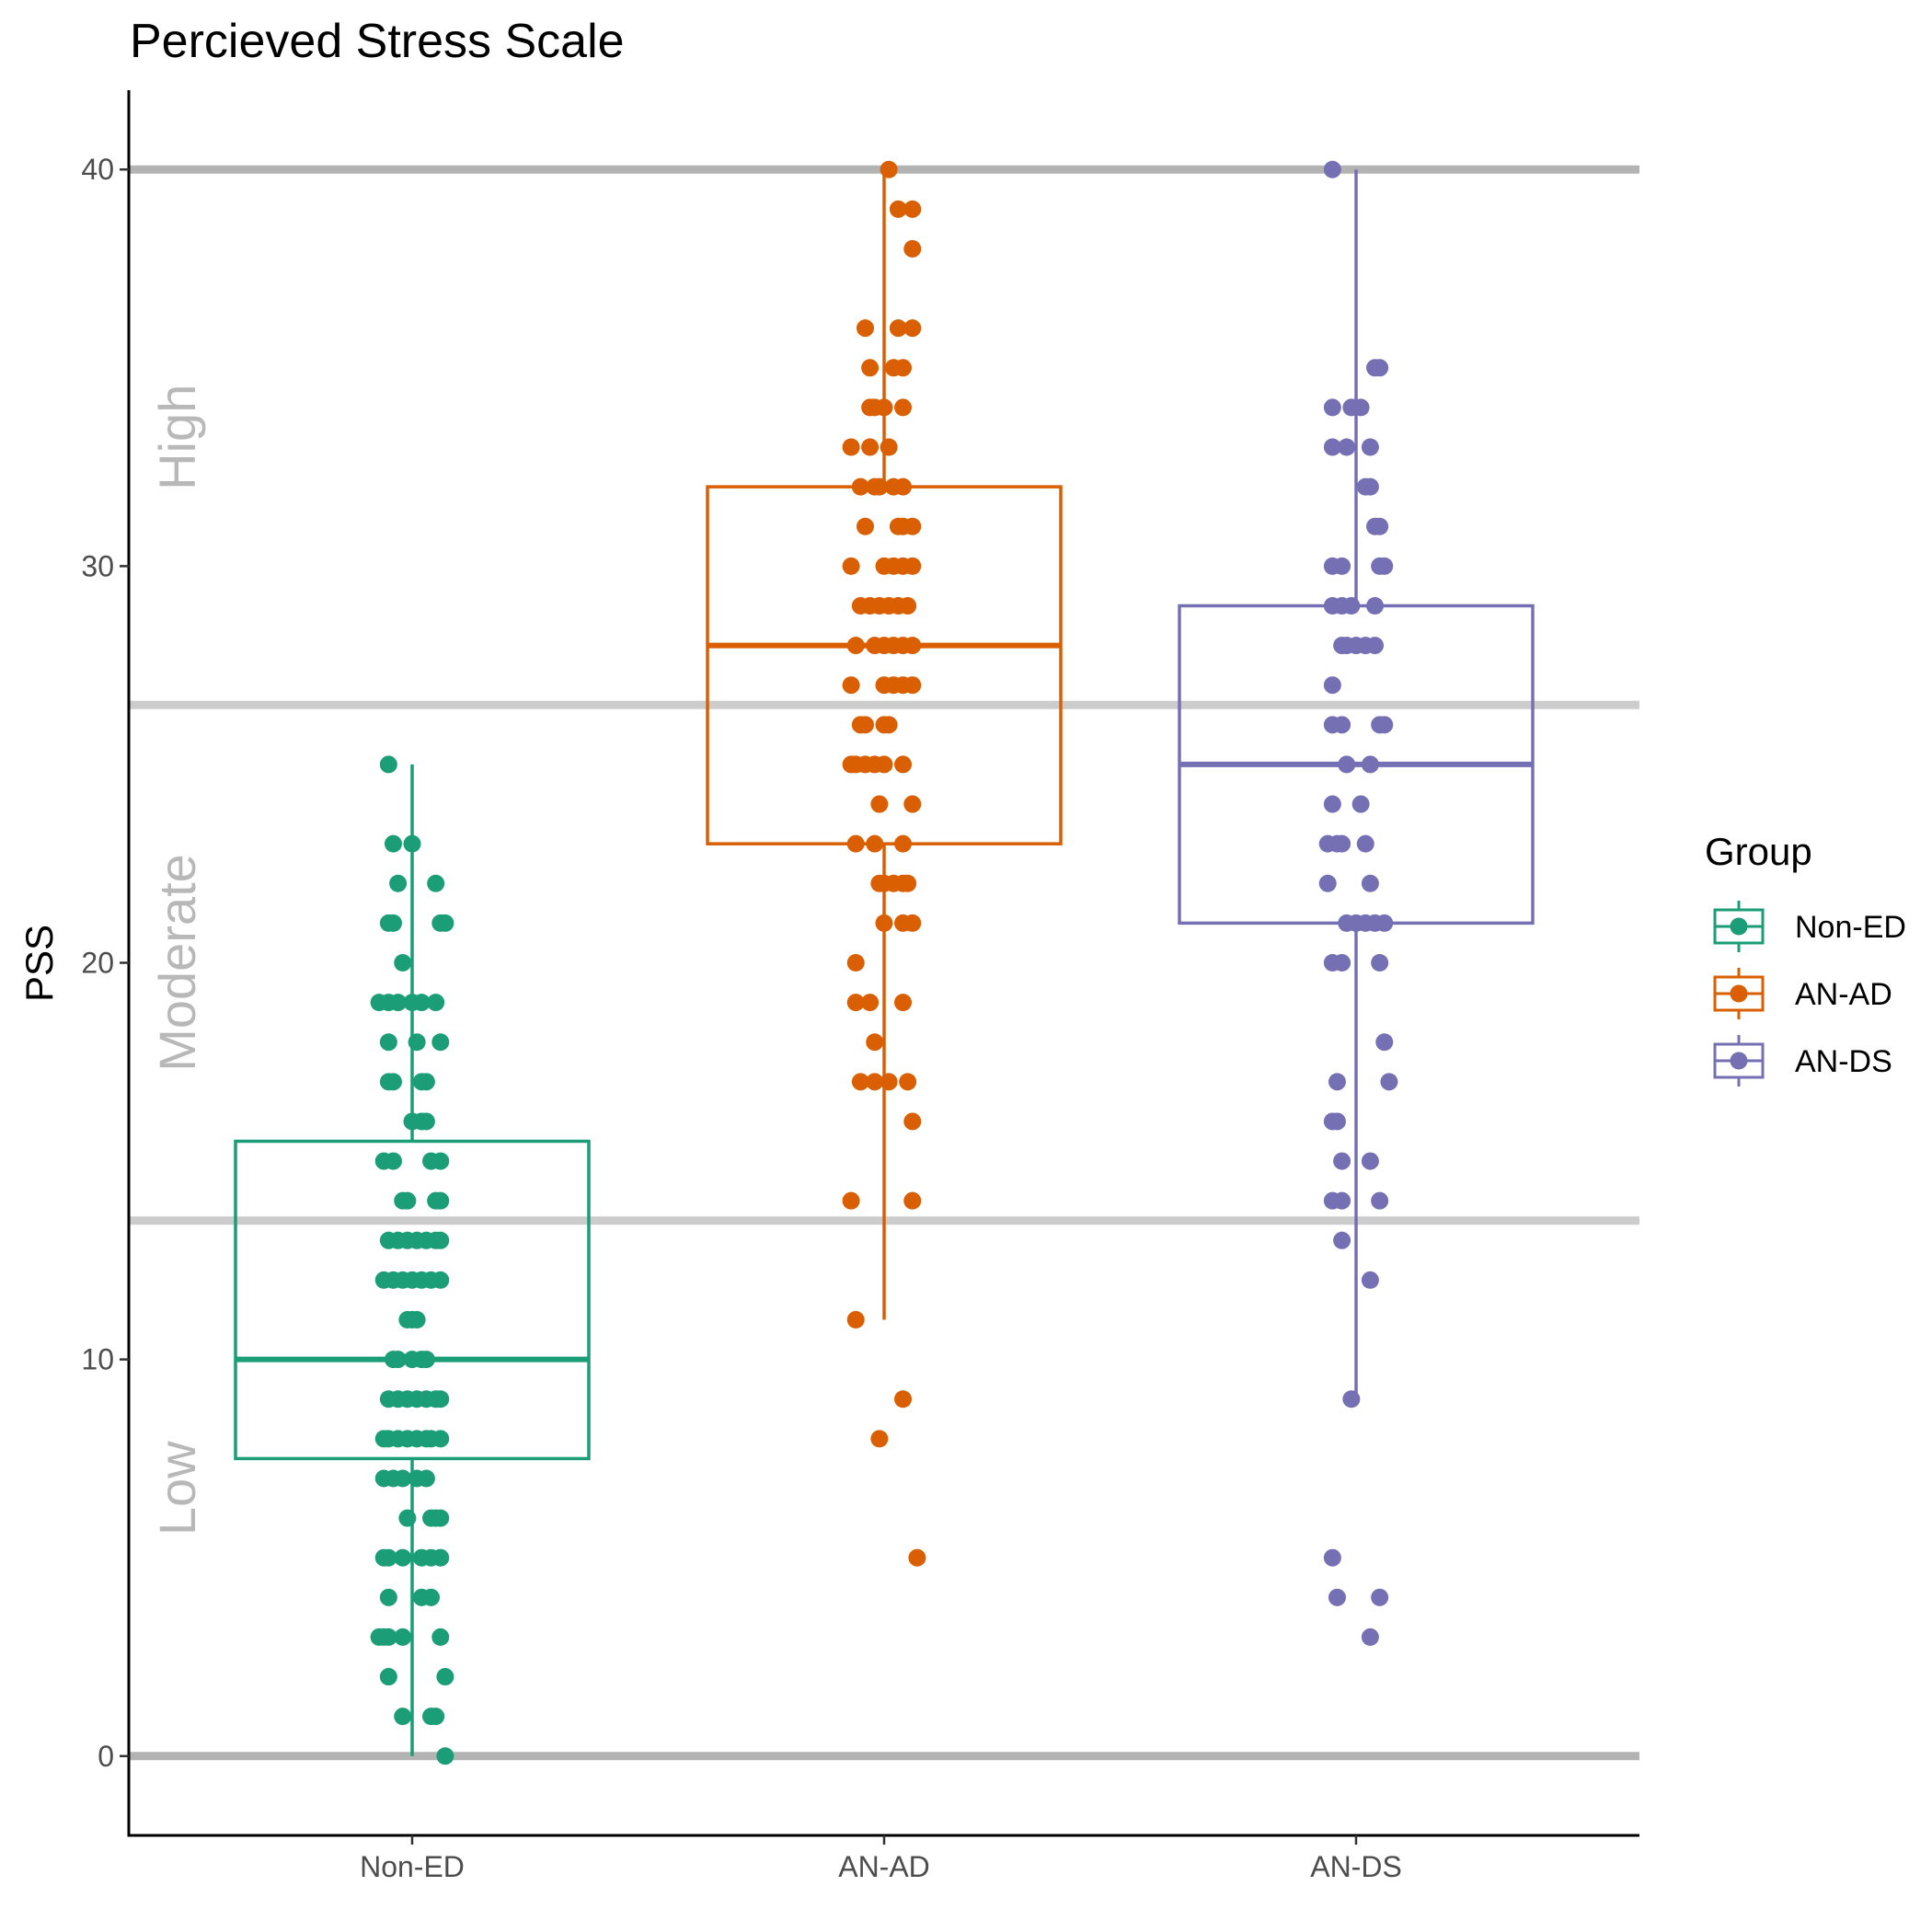  I want to click on legend-item-an-ds: AN-DS, so click(1802, 1061).